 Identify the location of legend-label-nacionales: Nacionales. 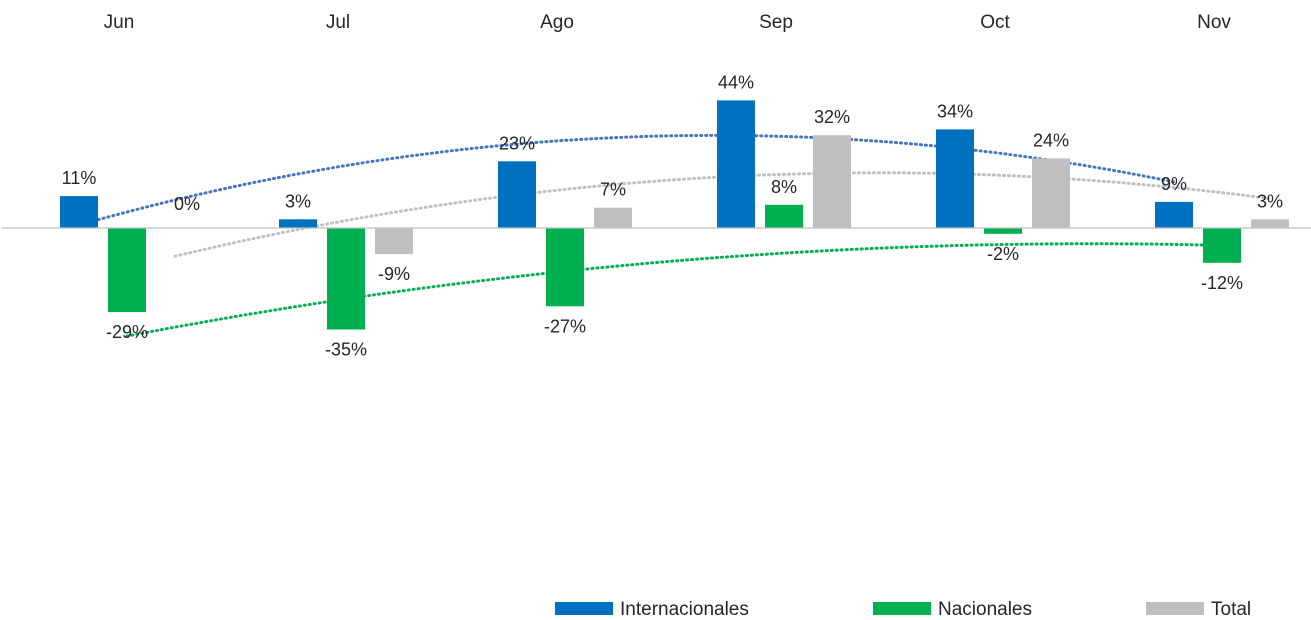
(985, 609).